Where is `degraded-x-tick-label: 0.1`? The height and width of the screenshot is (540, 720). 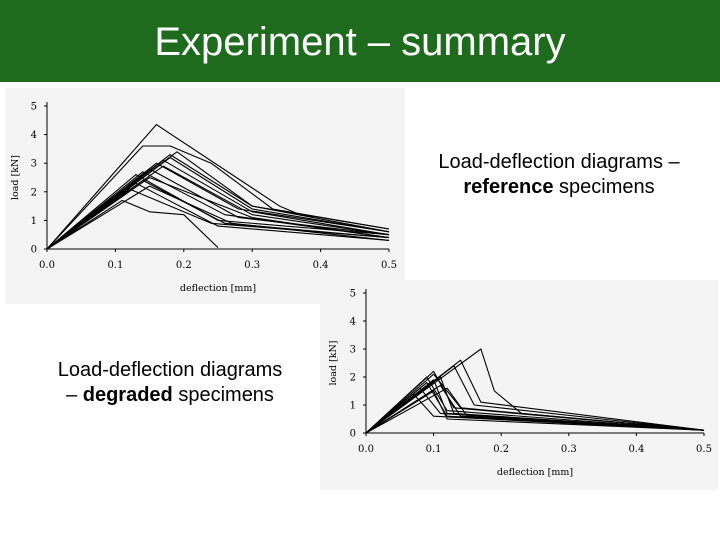
degraded-x-tick-label: 0.1 is located at coordinates (434, 449).